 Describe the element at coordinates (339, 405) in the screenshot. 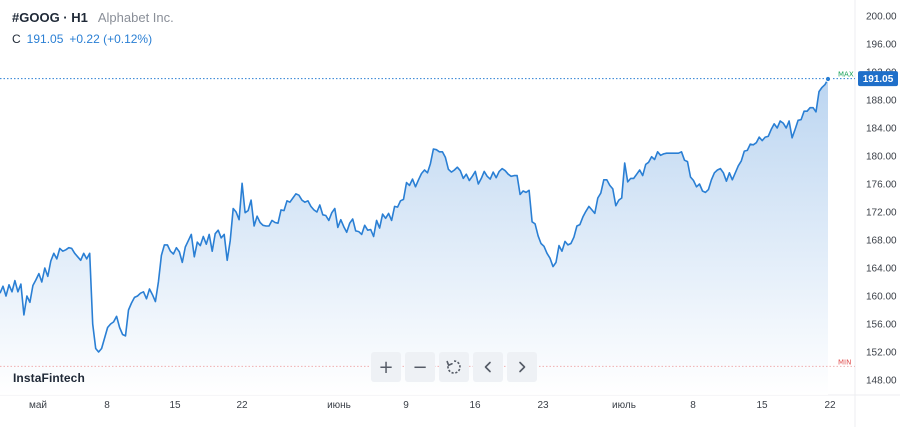

I see `x-tick-label: июнь` at that location.